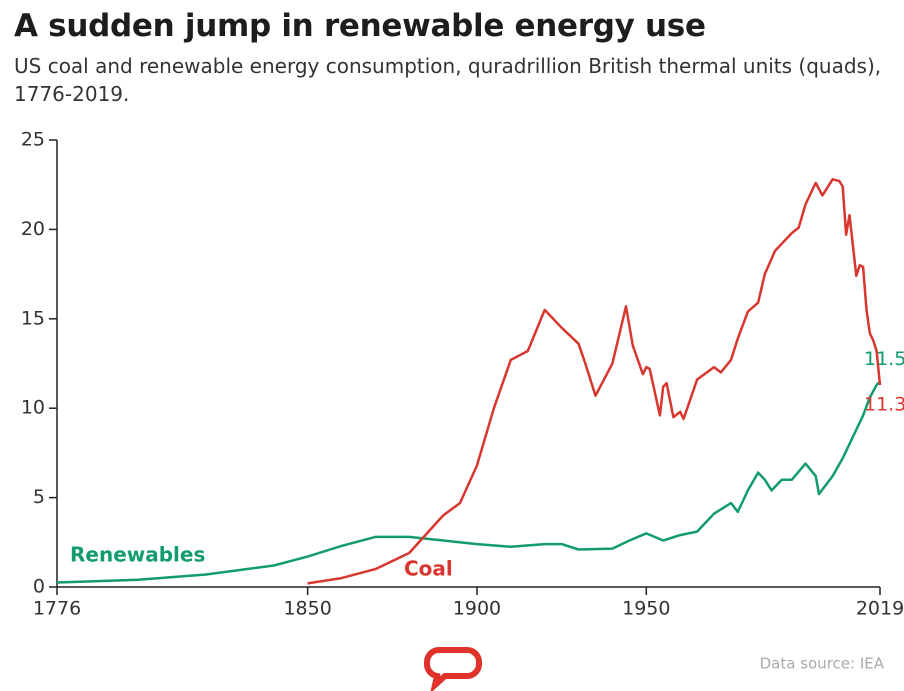 This screenshot has height=691, width=904. I want to click on chart-title: A sudden jump in renewable energy use, so click(360, 26).